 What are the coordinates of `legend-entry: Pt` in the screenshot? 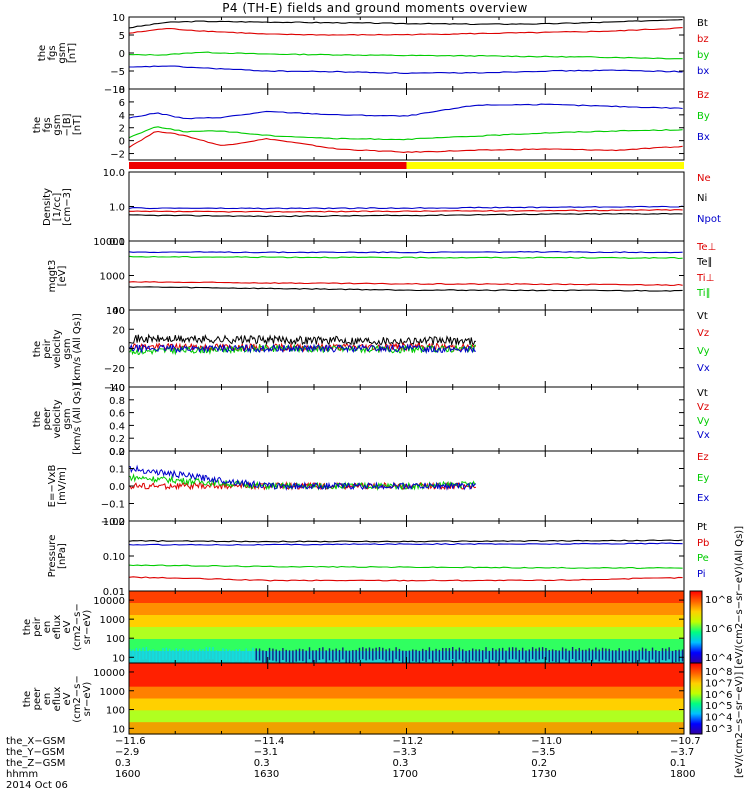 It's located at (702, 527).